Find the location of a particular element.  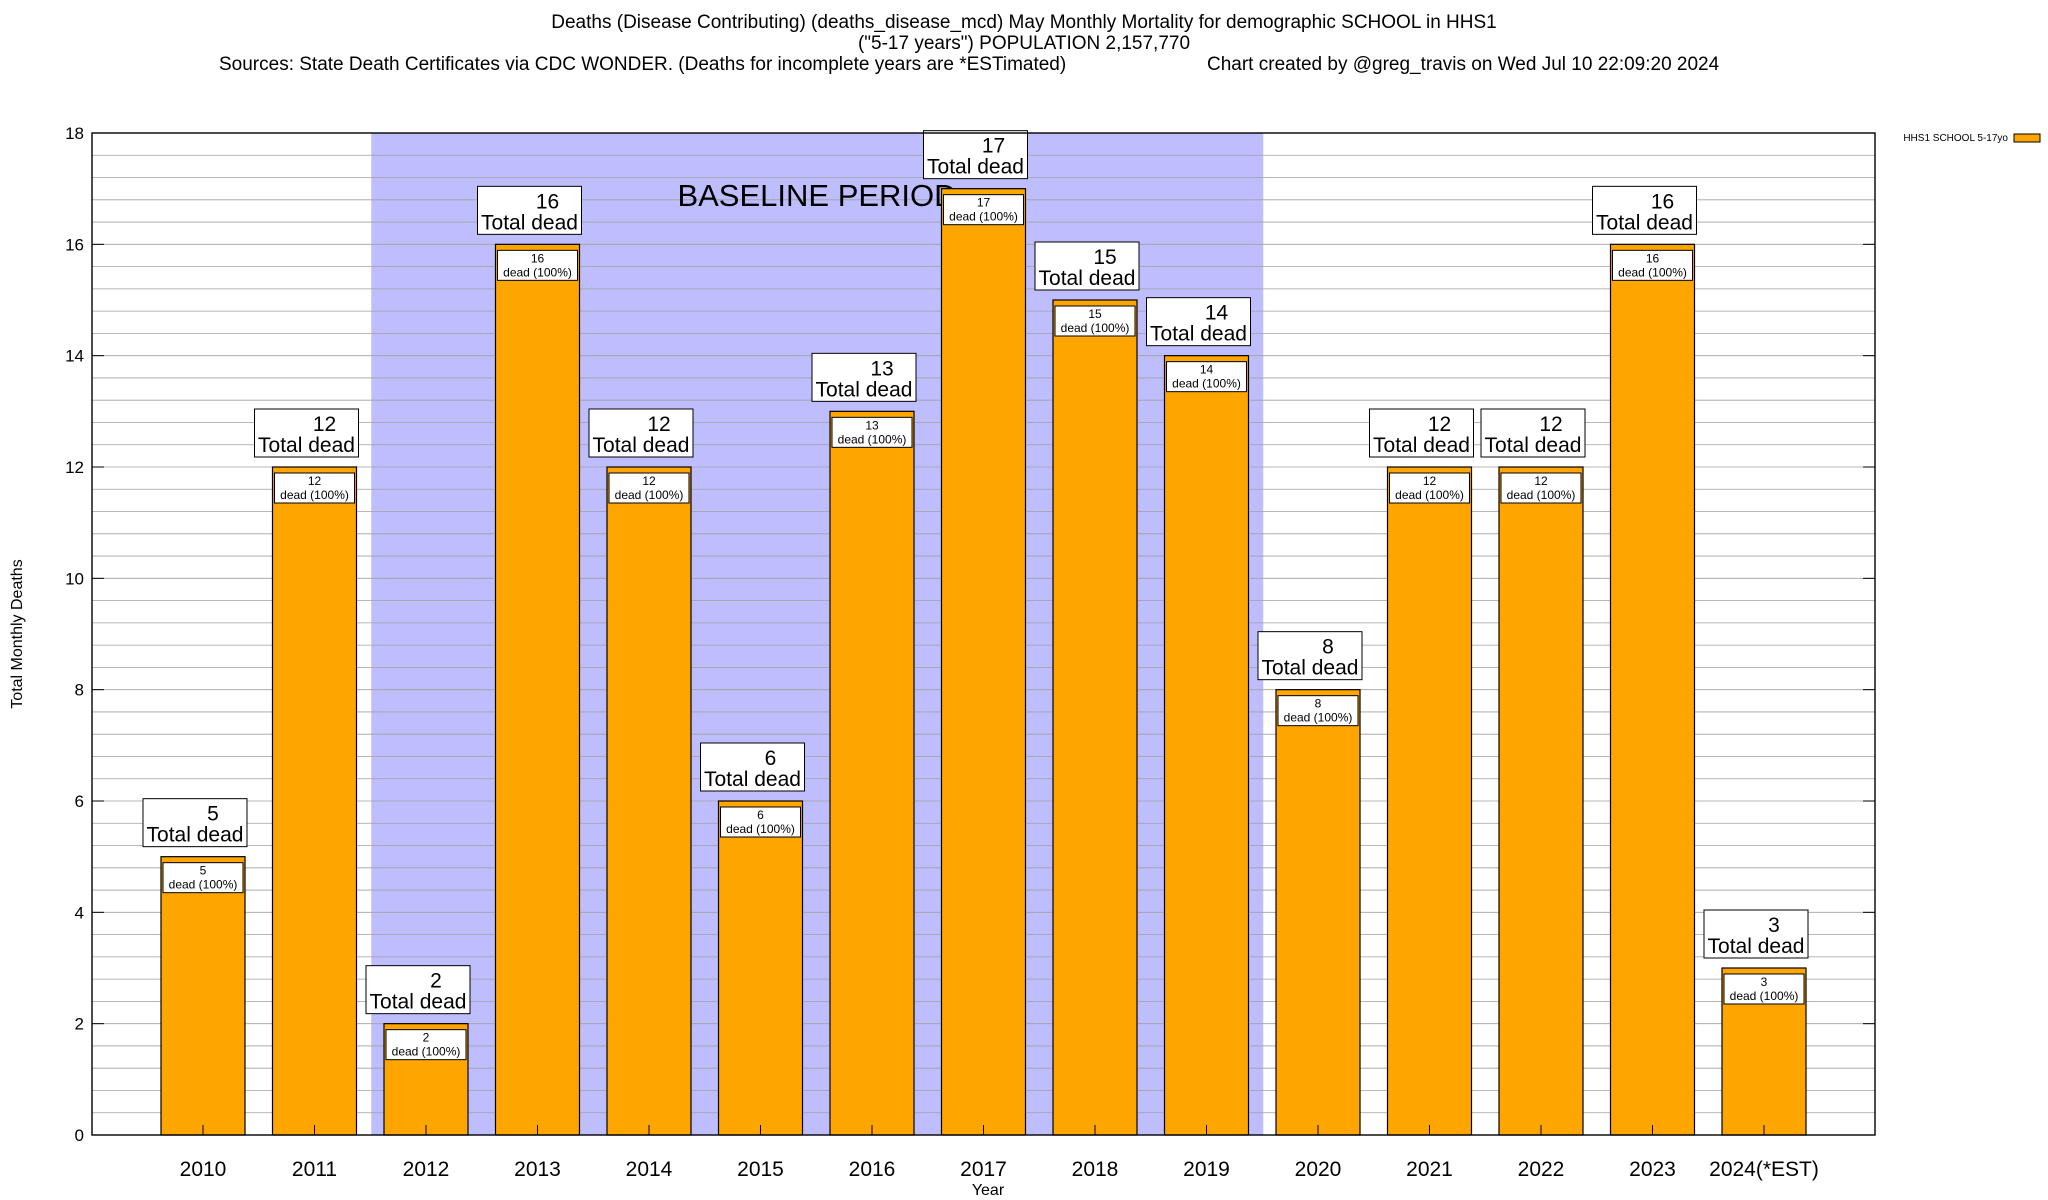

bar-inner-value: 3 is located at coordinates (1764, 982).